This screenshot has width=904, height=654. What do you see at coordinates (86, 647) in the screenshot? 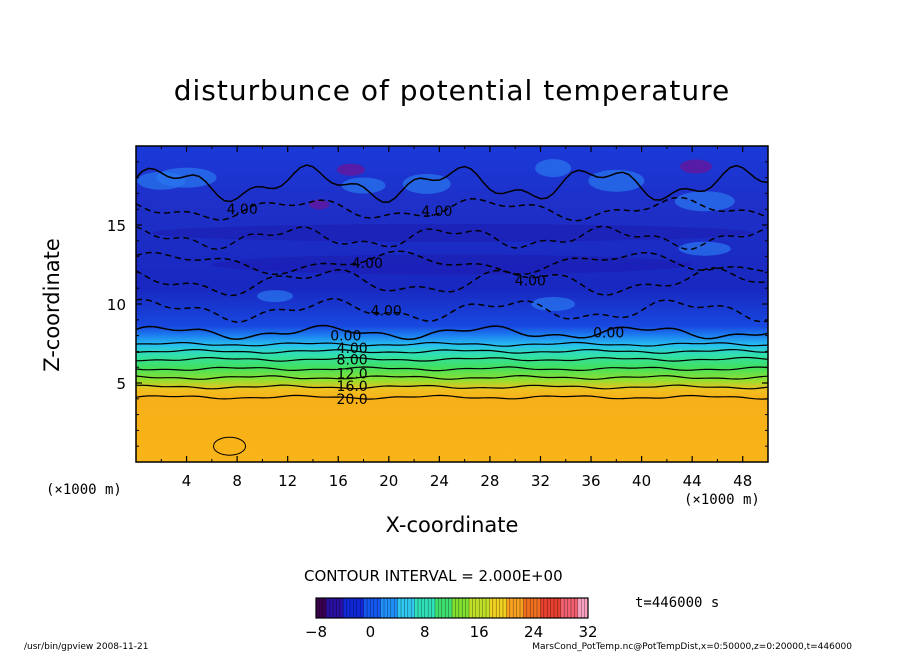
I see `footer-left: /usr/bin/gpview 2008-11-21` at bounding box center [86, 647].